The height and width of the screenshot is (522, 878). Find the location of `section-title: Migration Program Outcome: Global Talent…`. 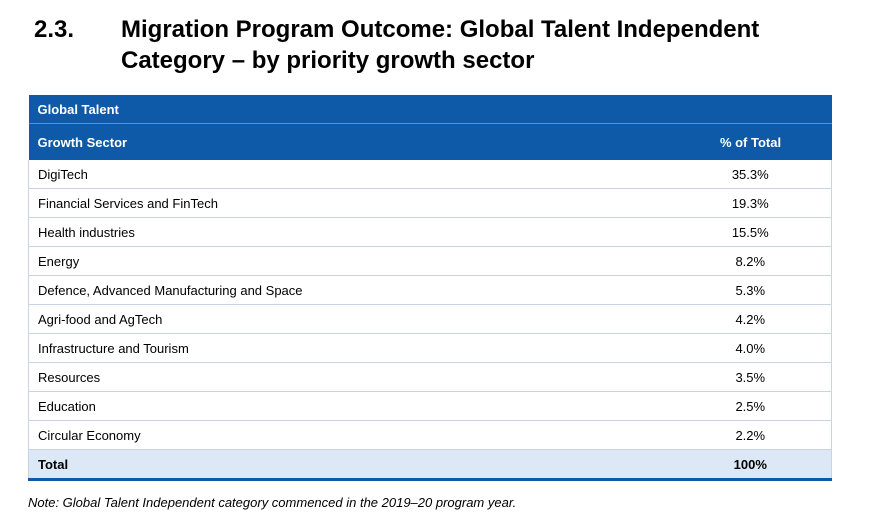

section-title: Migration Program Outcome: Global Talent… is located at coordinates (440, 45).